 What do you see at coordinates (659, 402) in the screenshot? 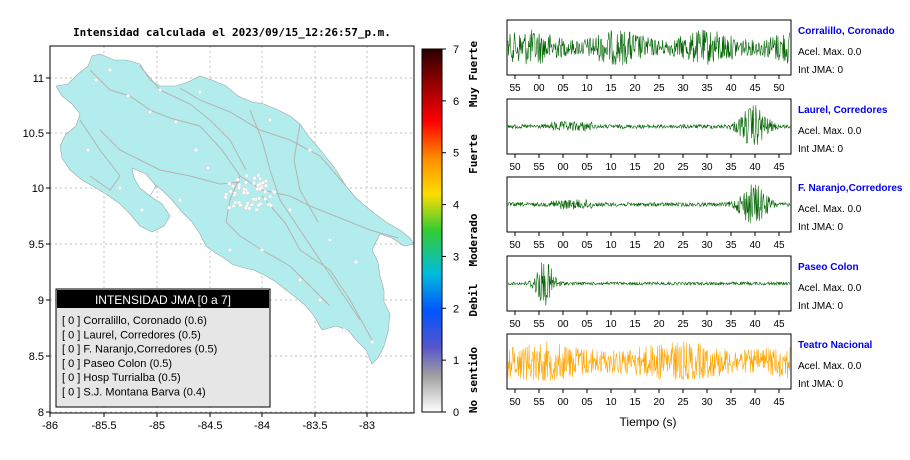
I see `waveform-x-tick-label: 20` at bounding box center [659, 402].